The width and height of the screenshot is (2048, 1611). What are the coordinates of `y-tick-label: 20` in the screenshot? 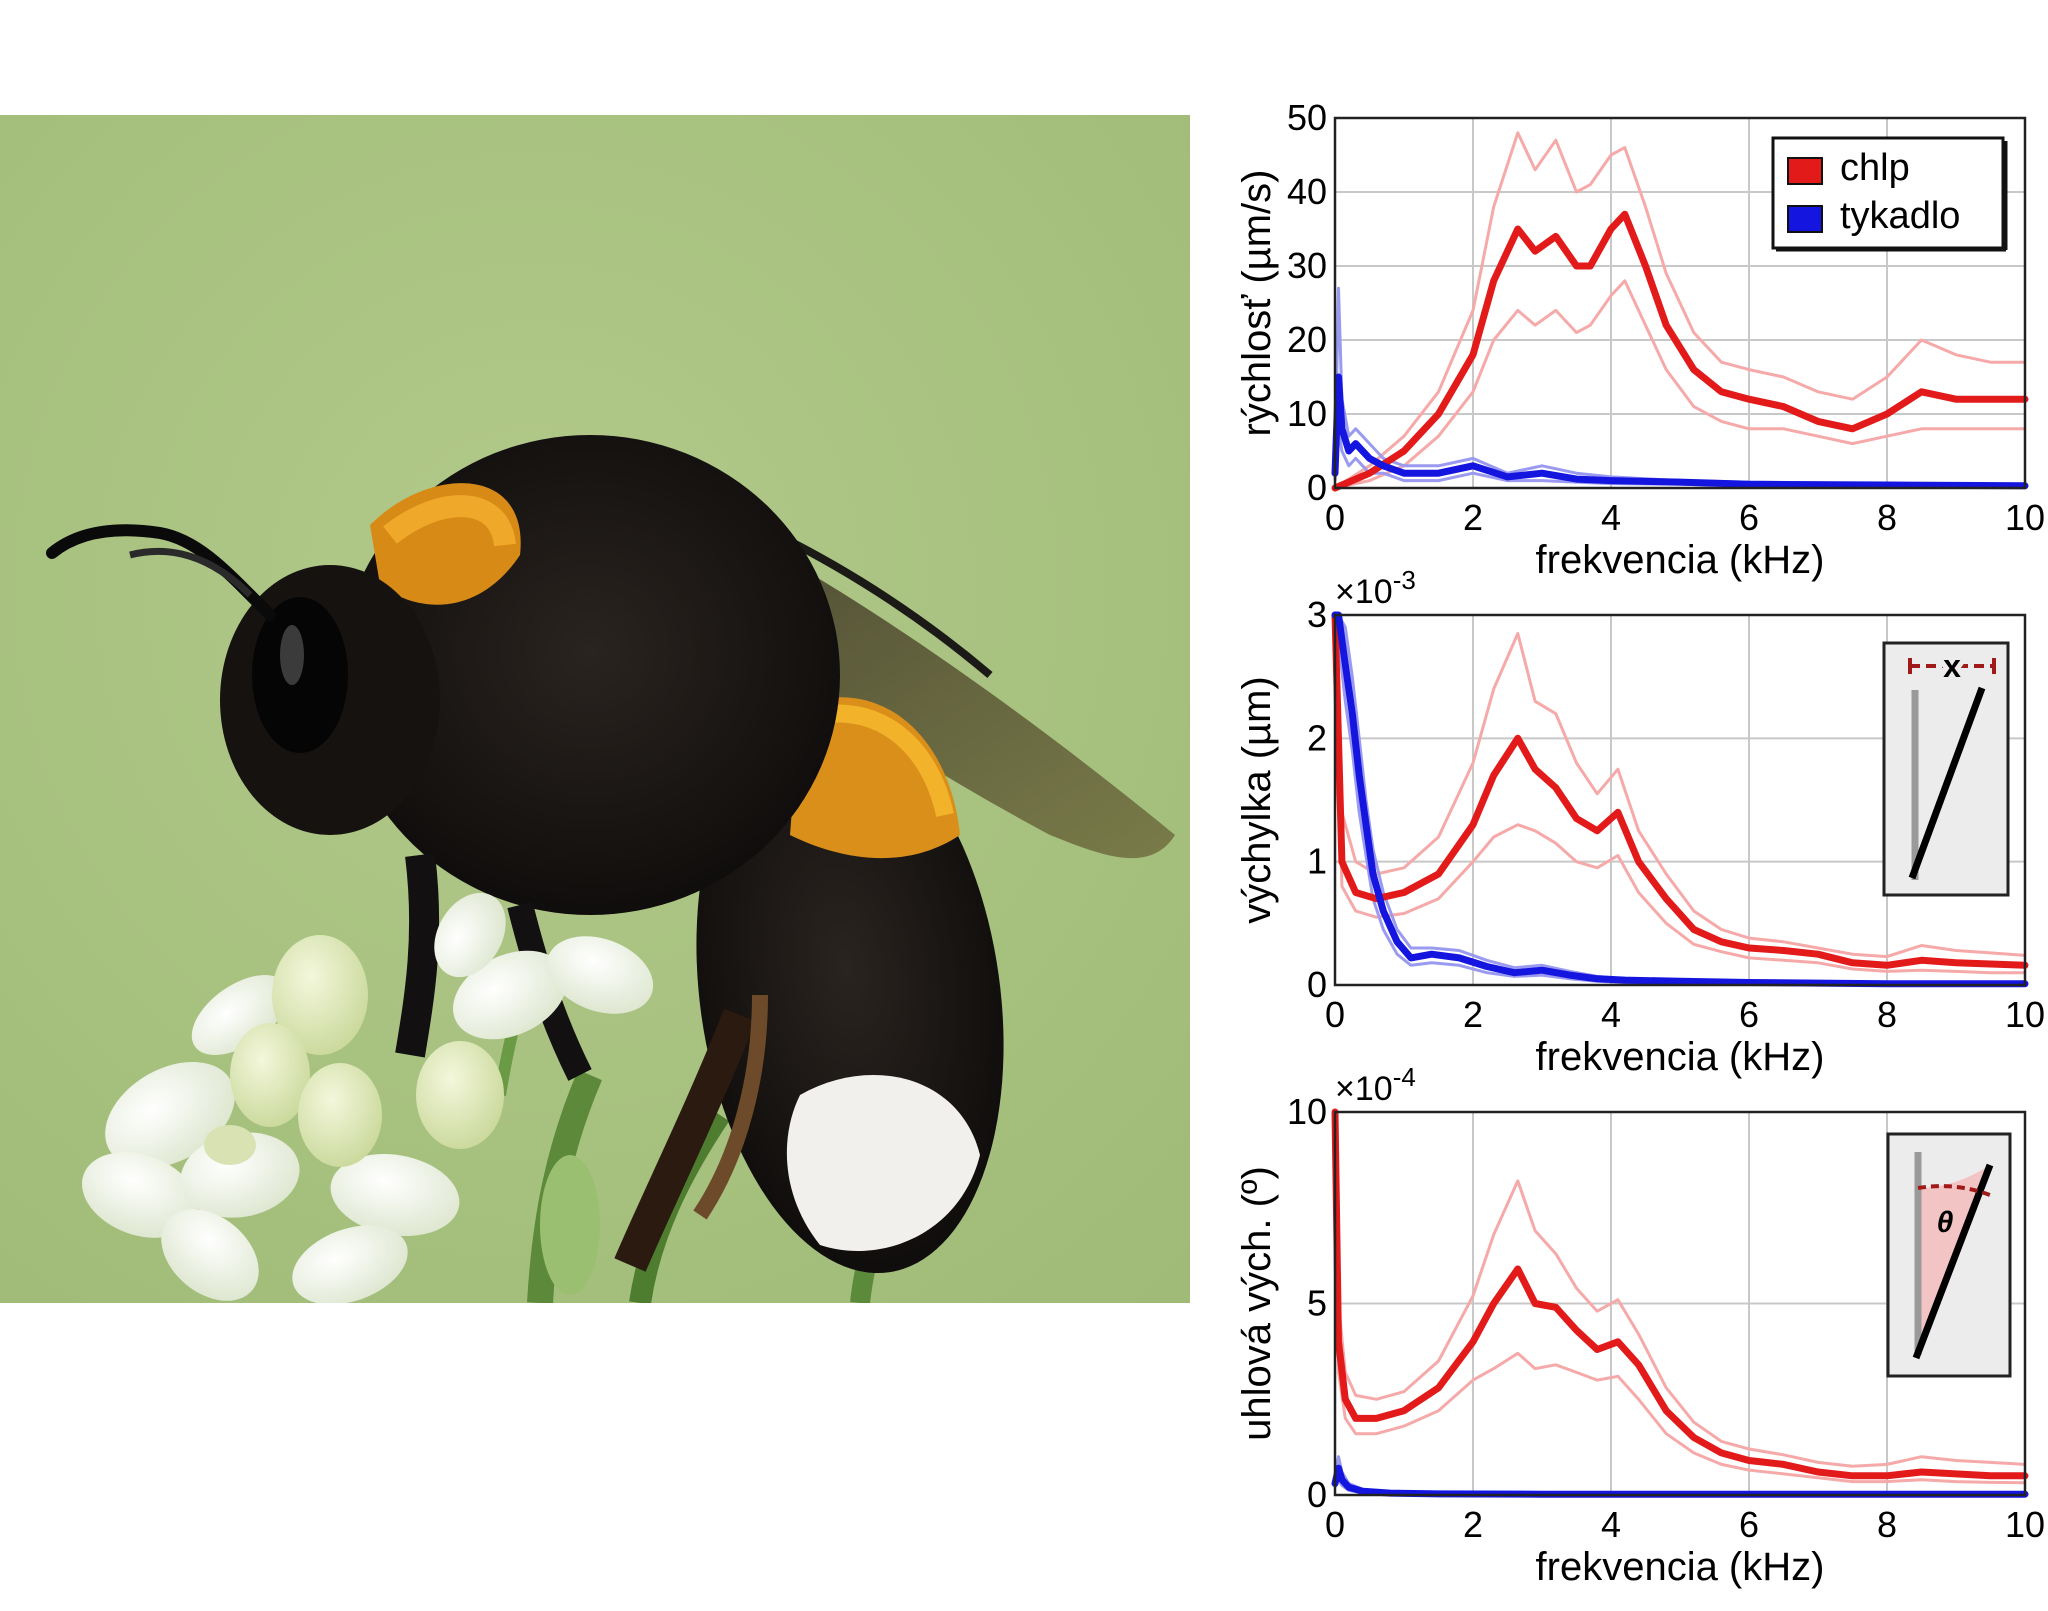 It's located at (1307, 339).